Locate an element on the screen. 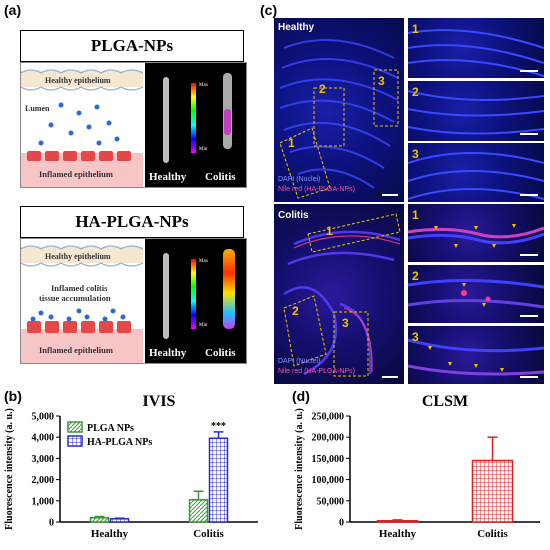 This screenshot has width=550, height=550. healthy-colon-specimen is located at coordinates (166, 120).